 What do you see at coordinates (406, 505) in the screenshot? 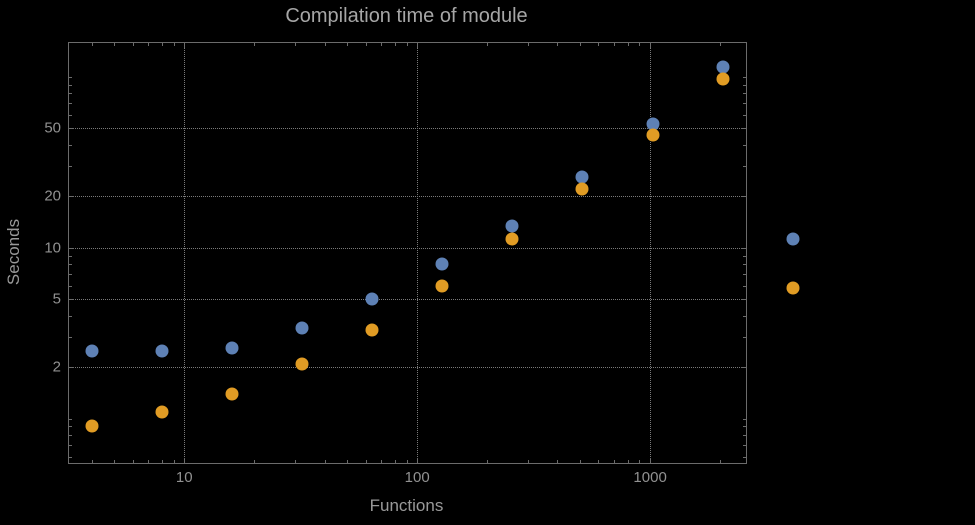
I see `x-axis-label: Functions` at bounding box center [406, 505].